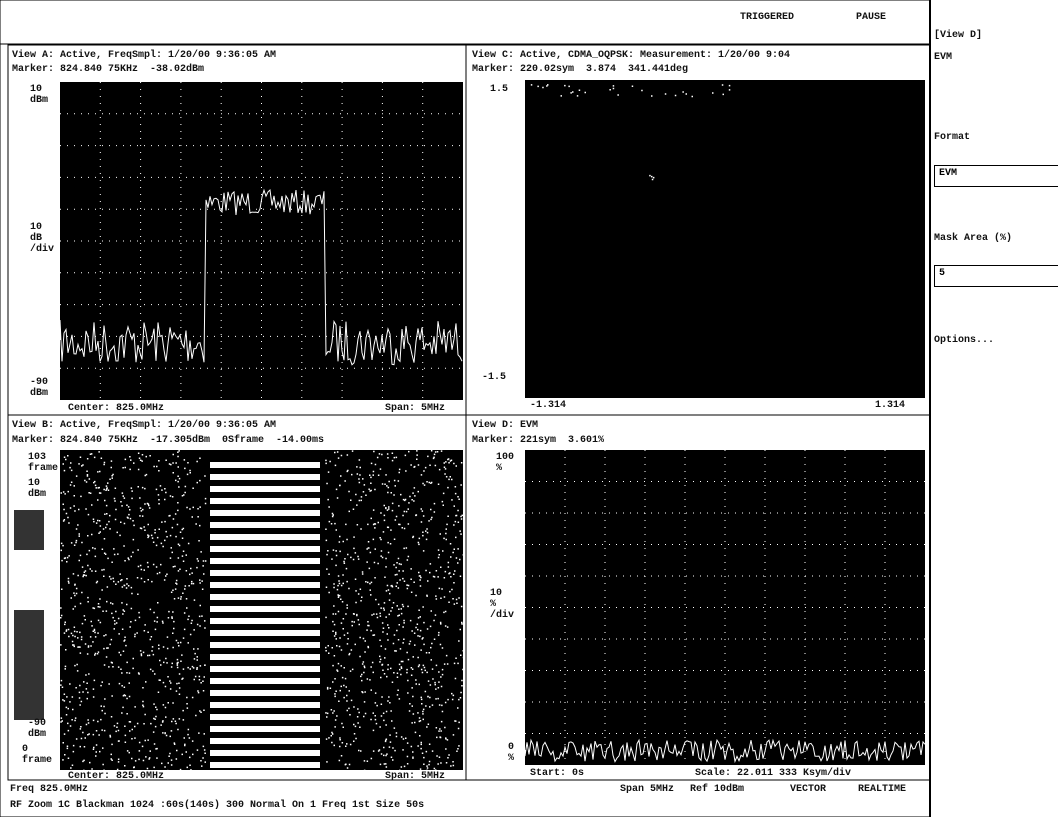 This screenshot has height=817, width=1058. Describe the element at coordinates (943, 57) in the screenshot. I see `panel-measurement: EVM` at that location.